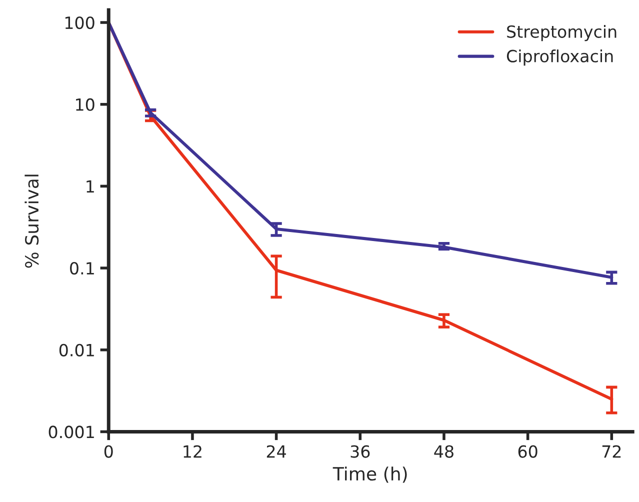 Image resolution: width=639 pixels, height=502 pixels. Describe the element at coordinates (90, 186) in the screenshot. I see `y-tick-label: 1` at that location.